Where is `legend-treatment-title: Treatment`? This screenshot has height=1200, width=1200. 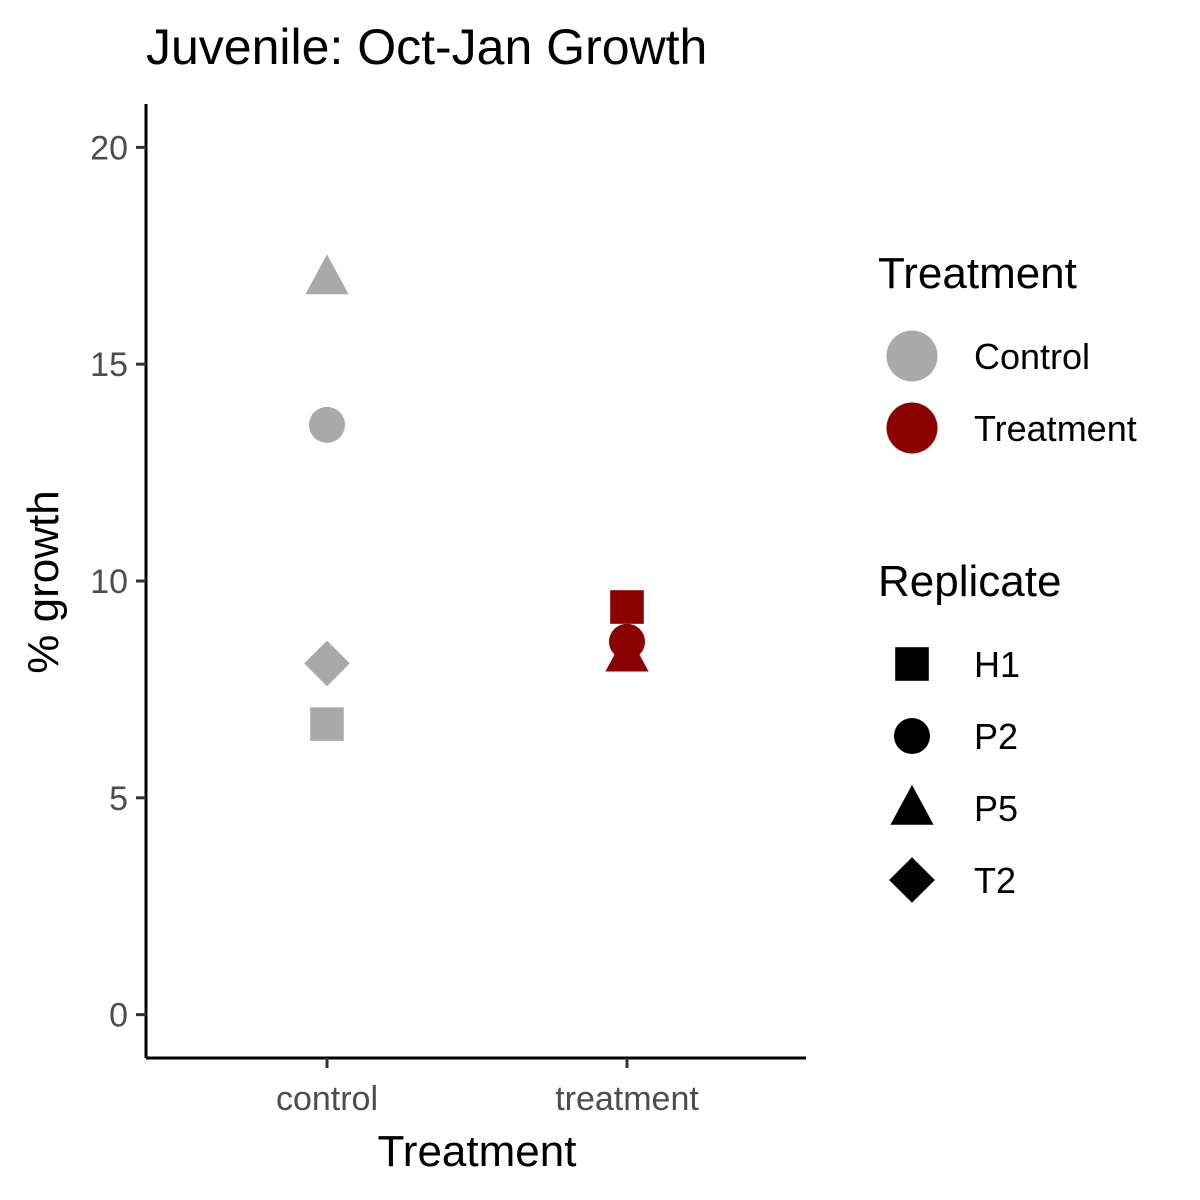
legend-treatment-title: Treatment is located at coordinates (977, 273).